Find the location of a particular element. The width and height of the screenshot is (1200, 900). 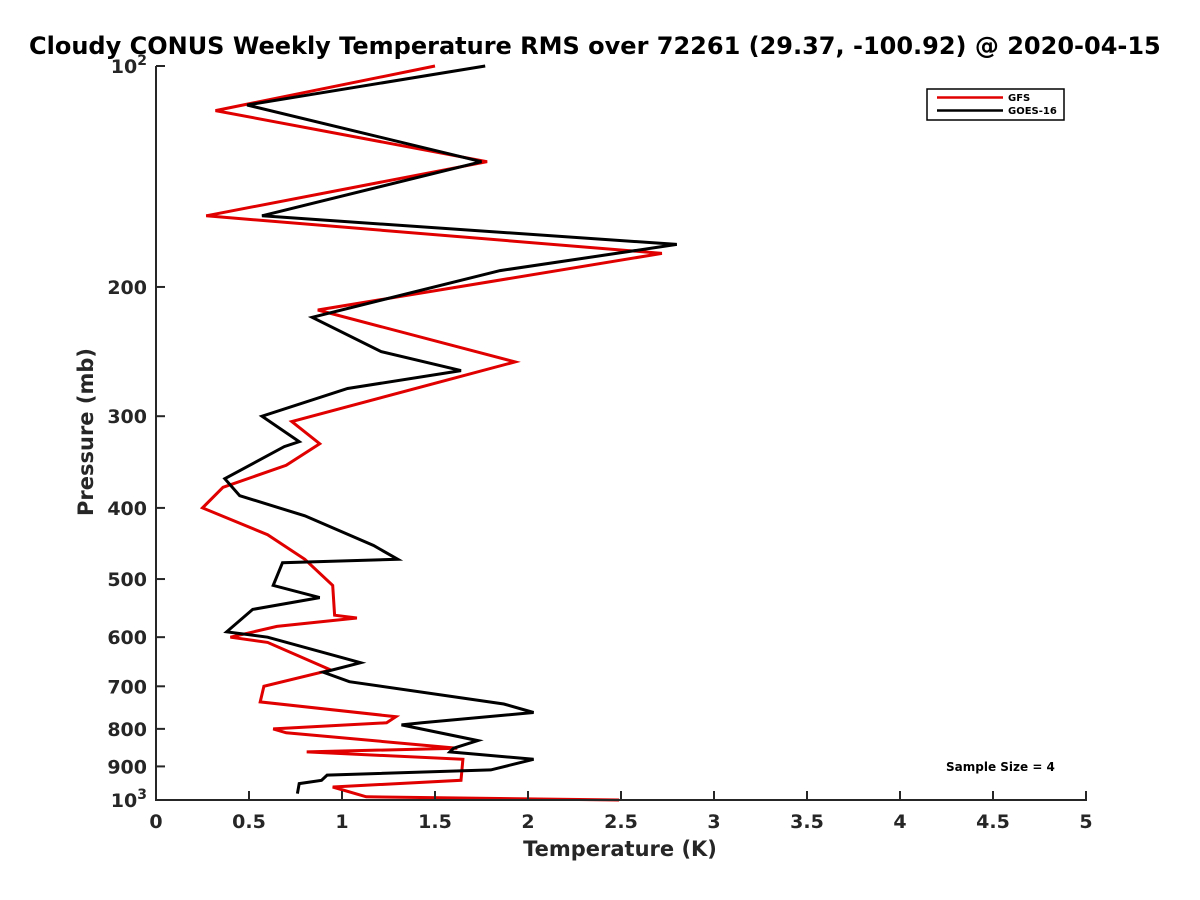

x-tick-label: 2 is located at coordinates (527, 822).